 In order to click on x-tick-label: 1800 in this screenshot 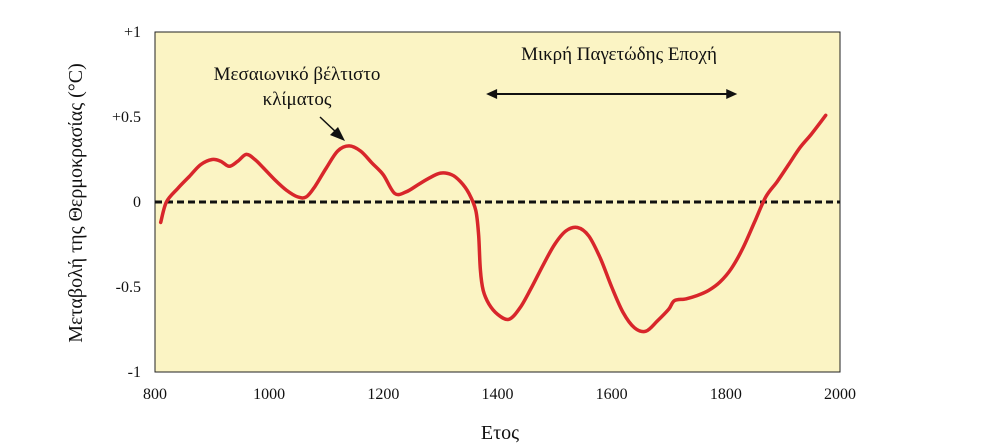, I will do `click(726, 394)`.